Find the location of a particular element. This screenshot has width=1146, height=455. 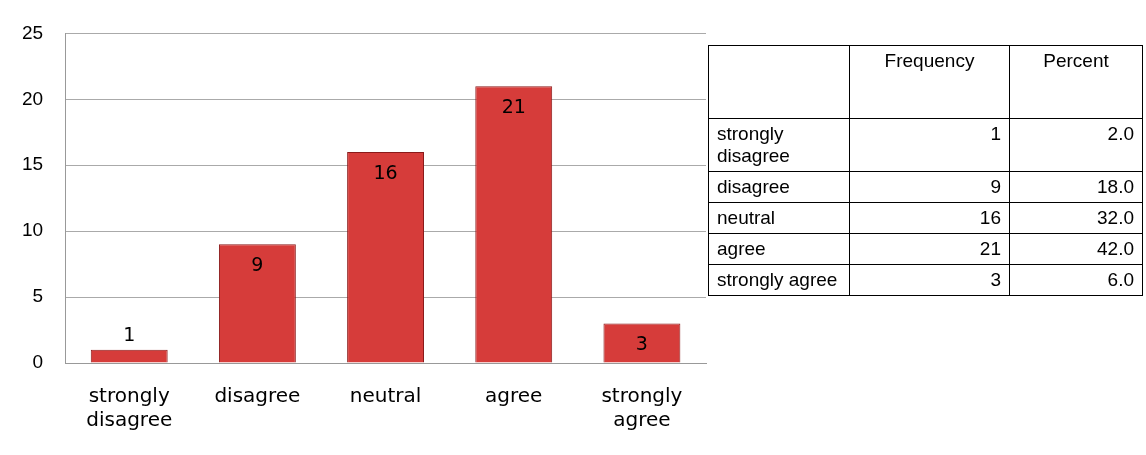

data-label: 18.0 is located at coordinates (1076, 187).